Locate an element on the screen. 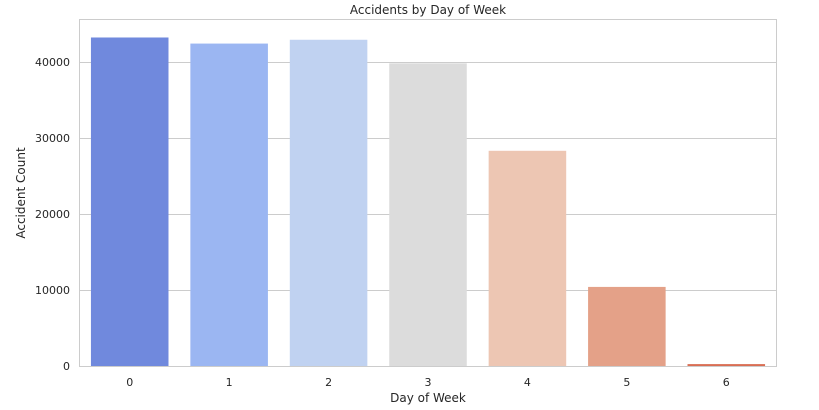 The width and height of the screenshot is (819, 410). x-tick-labels: 0 1 2 3 4 5 6 is located at coordinates (428, 382).